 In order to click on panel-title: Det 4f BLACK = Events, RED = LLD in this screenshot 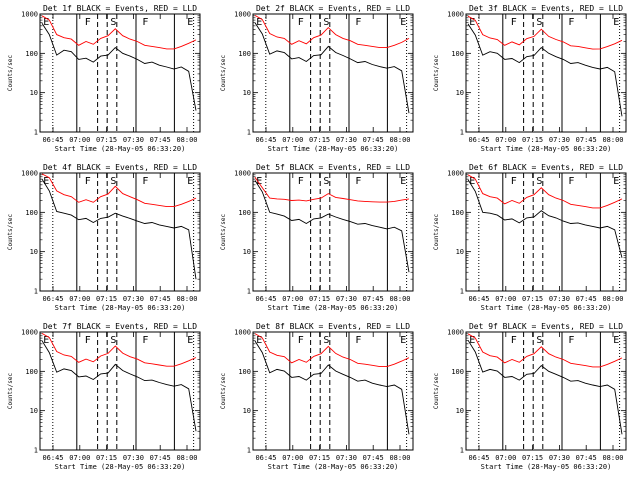, I will do `click(120, 167)`.